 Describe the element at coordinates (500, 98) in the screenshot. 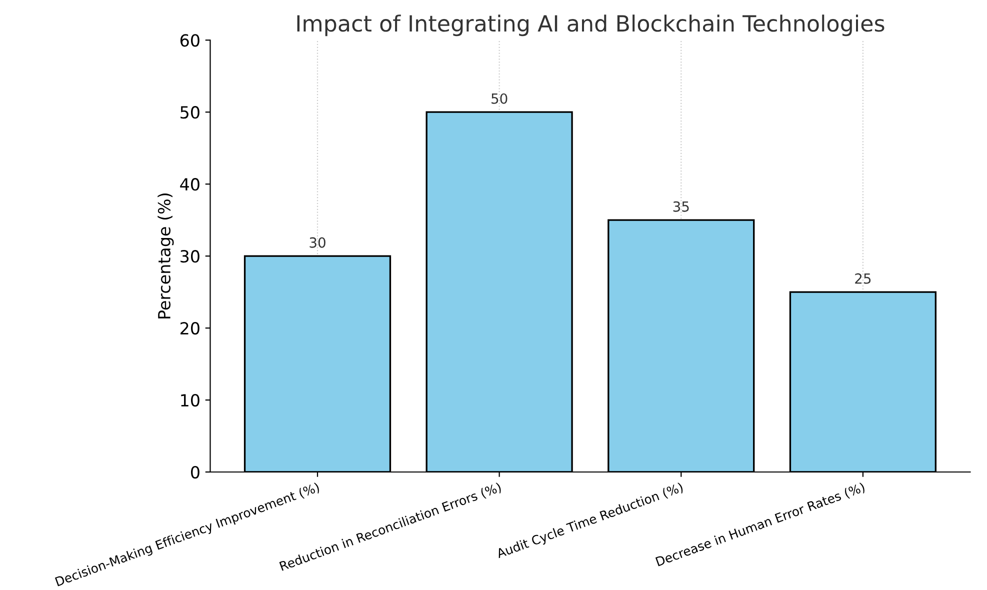

I see `data-label: 50` at that location.